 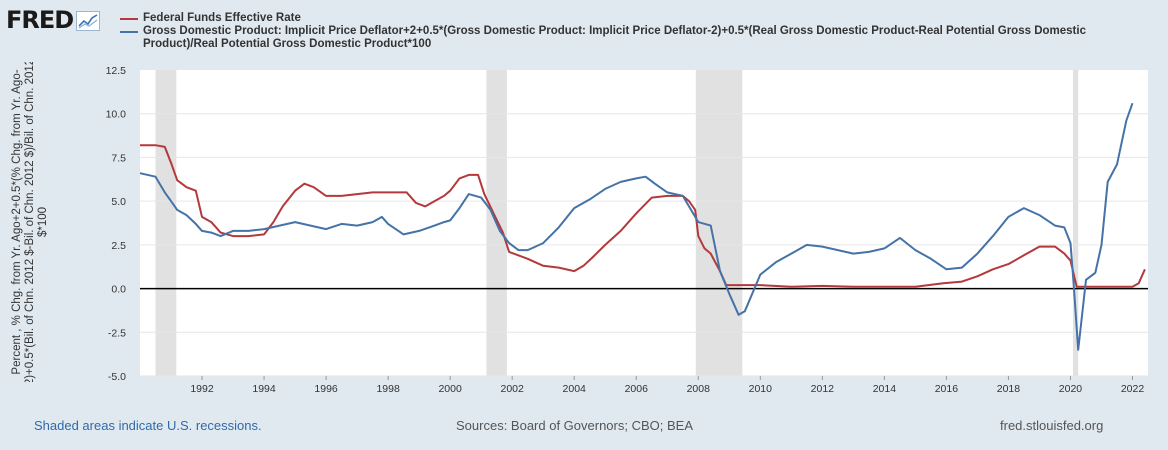 I want to click on x-tick-label: 2022, so click(x=1133, y=389).